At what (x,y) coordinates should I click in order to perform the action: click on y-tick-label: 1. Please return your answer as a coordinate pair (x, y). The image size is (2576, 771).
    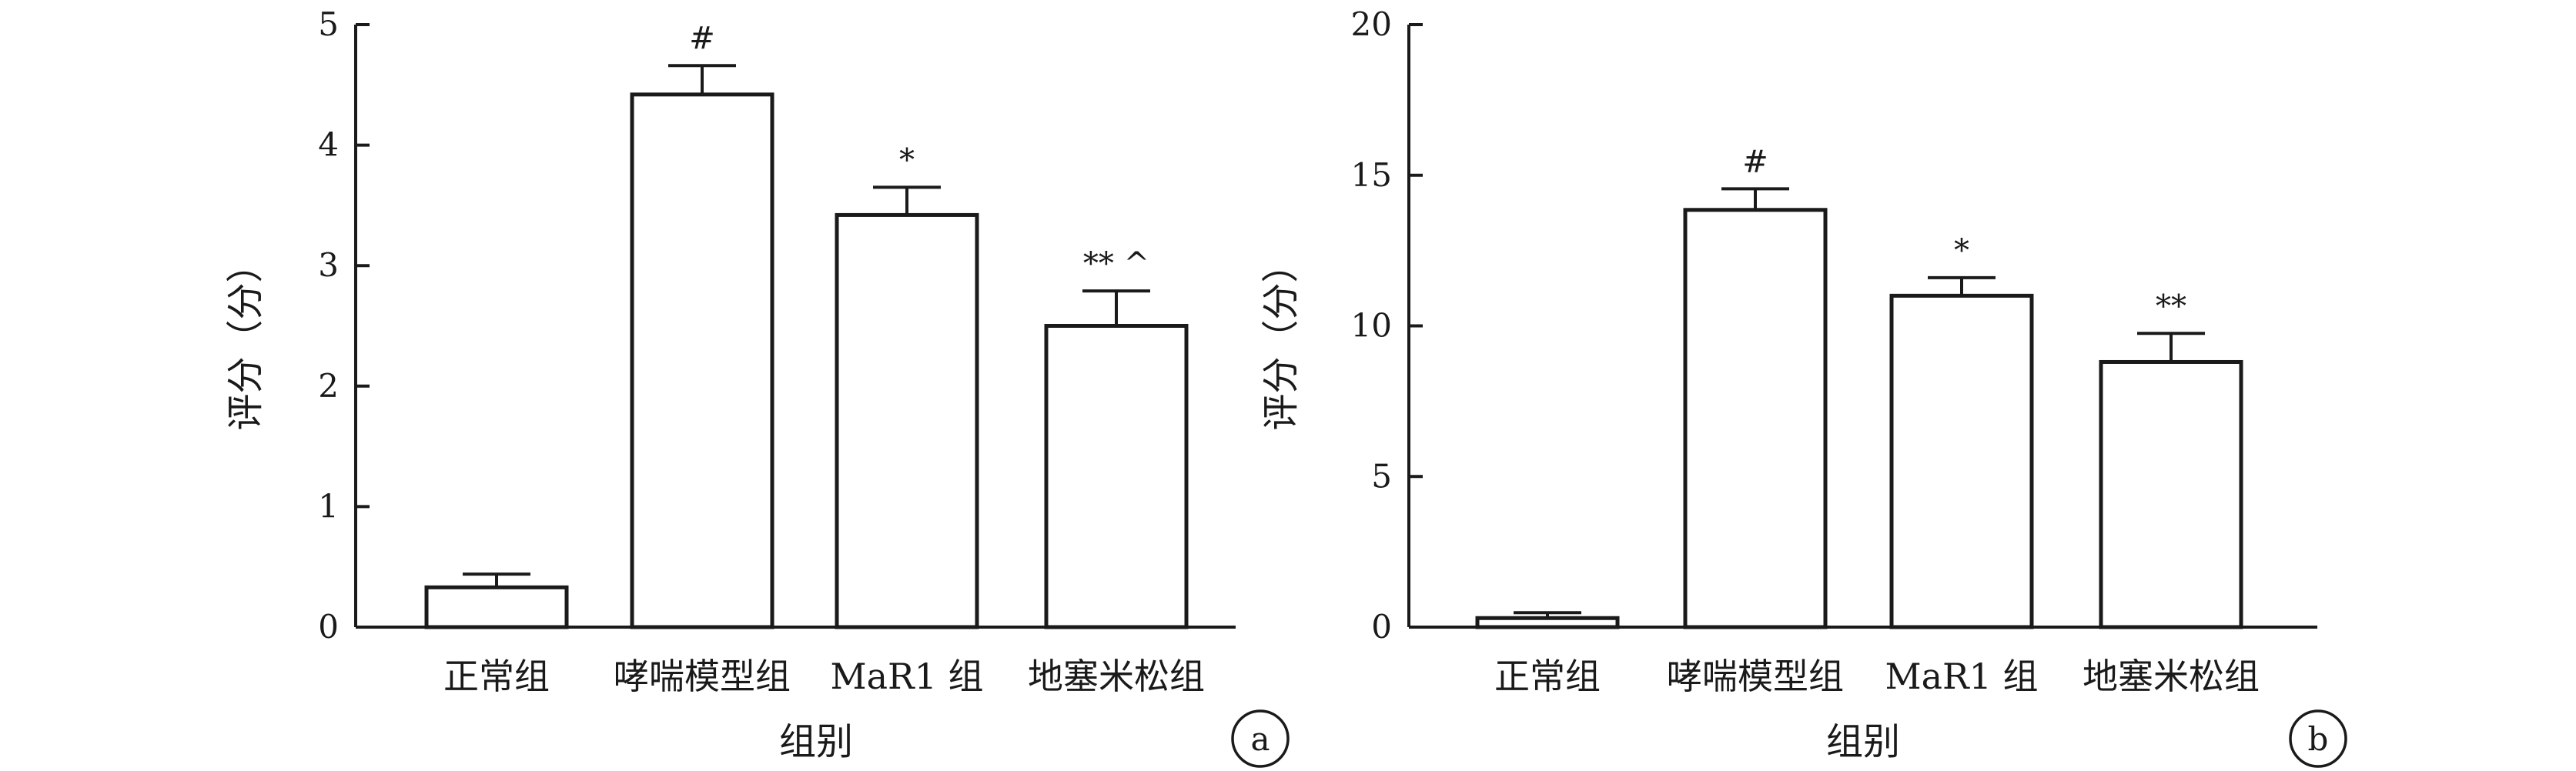
    Looking at the image, I should click on (329, 506).